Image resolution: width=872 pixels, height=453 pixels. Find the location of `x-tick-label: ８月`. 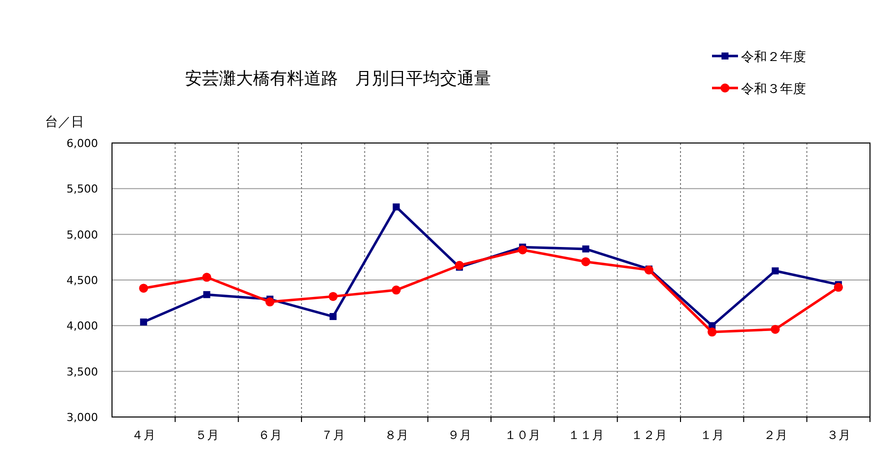

x-tick-label: ８月 is located at coordinates (396, 435).